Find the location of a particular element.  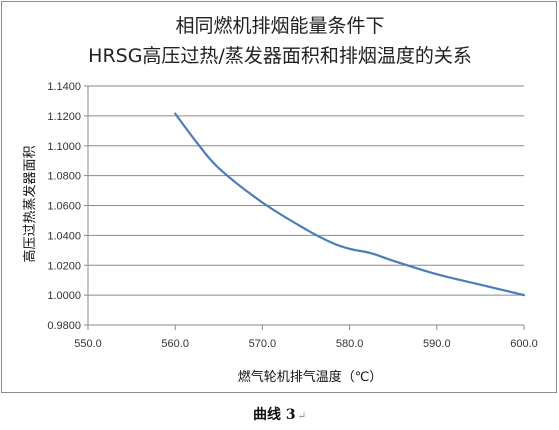

y-tick-label: 1.1400 is located at coordinates (64, 87).